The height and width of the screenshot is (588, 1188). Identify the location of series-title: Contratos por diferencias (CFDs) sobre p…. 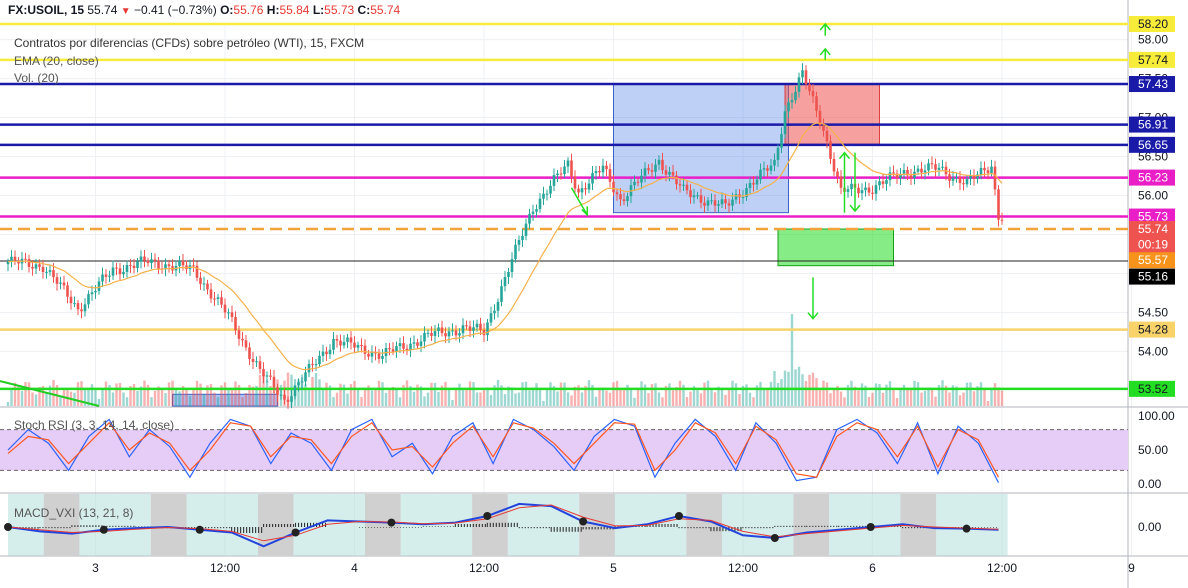
(189, 43).